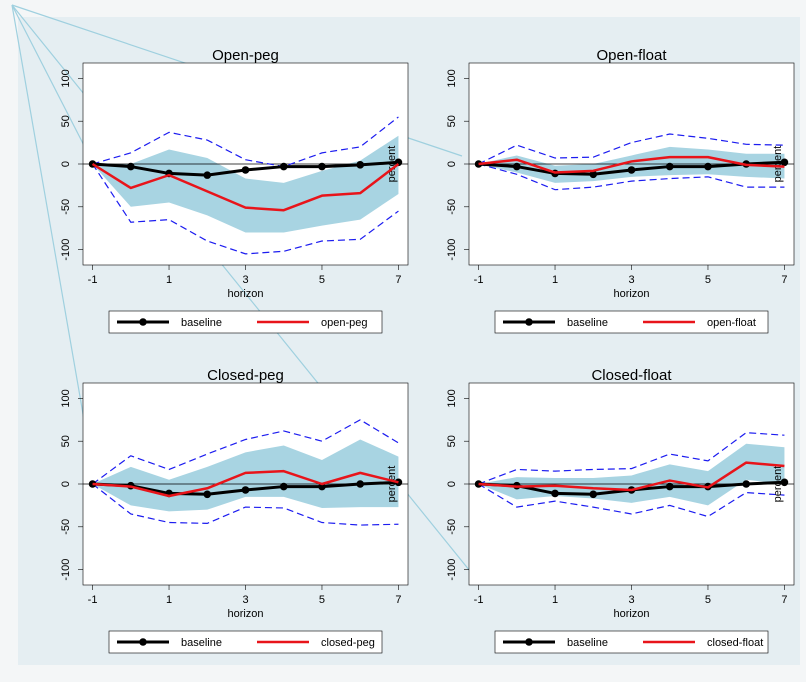  I want to click on chart-title: Open-peg, so click(245, 55).